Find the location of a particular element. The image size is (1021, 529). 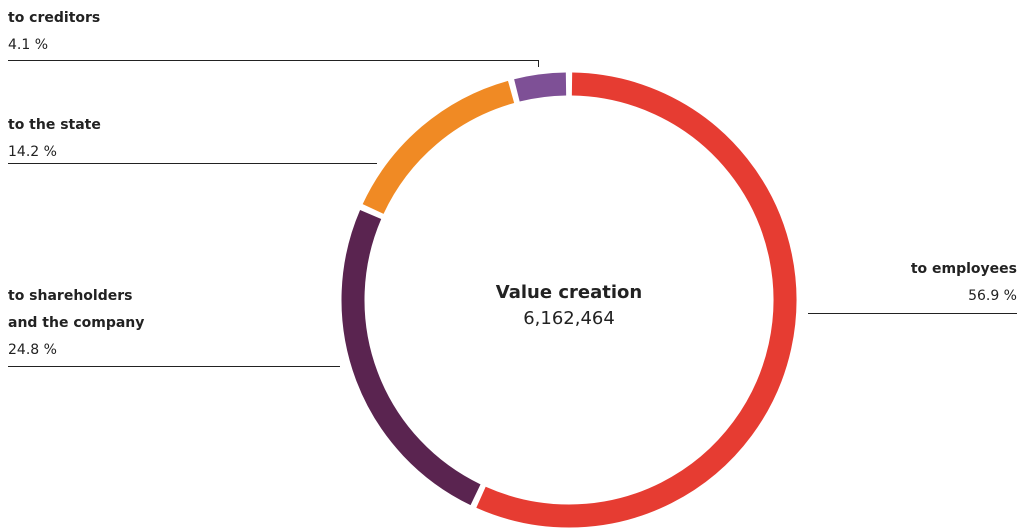

value-label: 24.8 % is located at coordinates (32, 350).